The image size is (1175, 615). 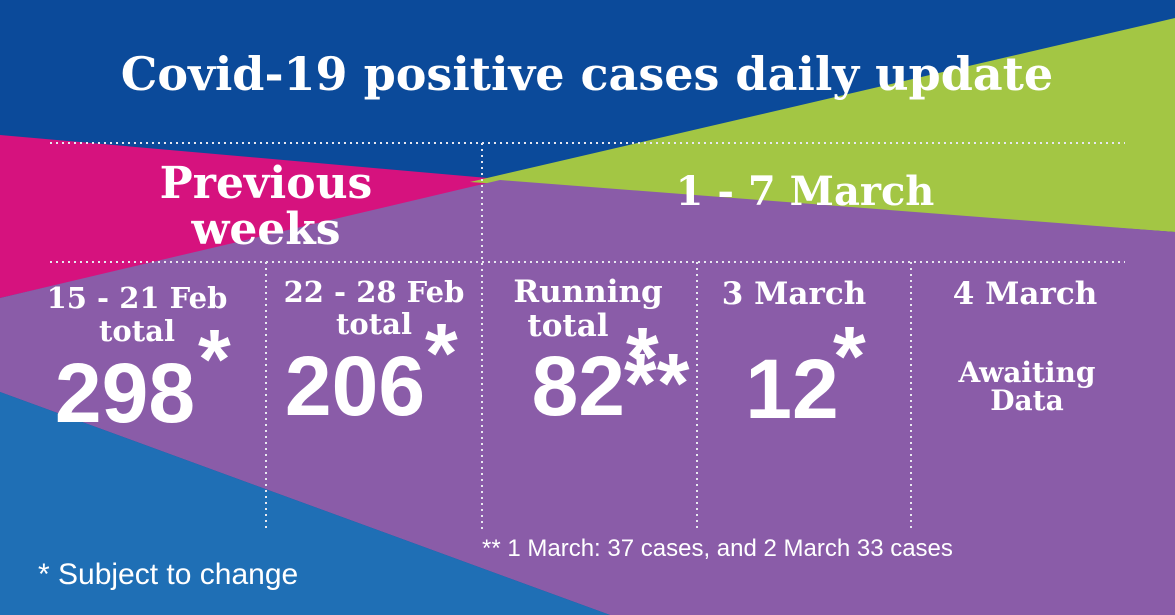 What do you see at coordinates (578, 386) in the screenshot?
I see `case-count: 82` at bounding box center [578, 386].